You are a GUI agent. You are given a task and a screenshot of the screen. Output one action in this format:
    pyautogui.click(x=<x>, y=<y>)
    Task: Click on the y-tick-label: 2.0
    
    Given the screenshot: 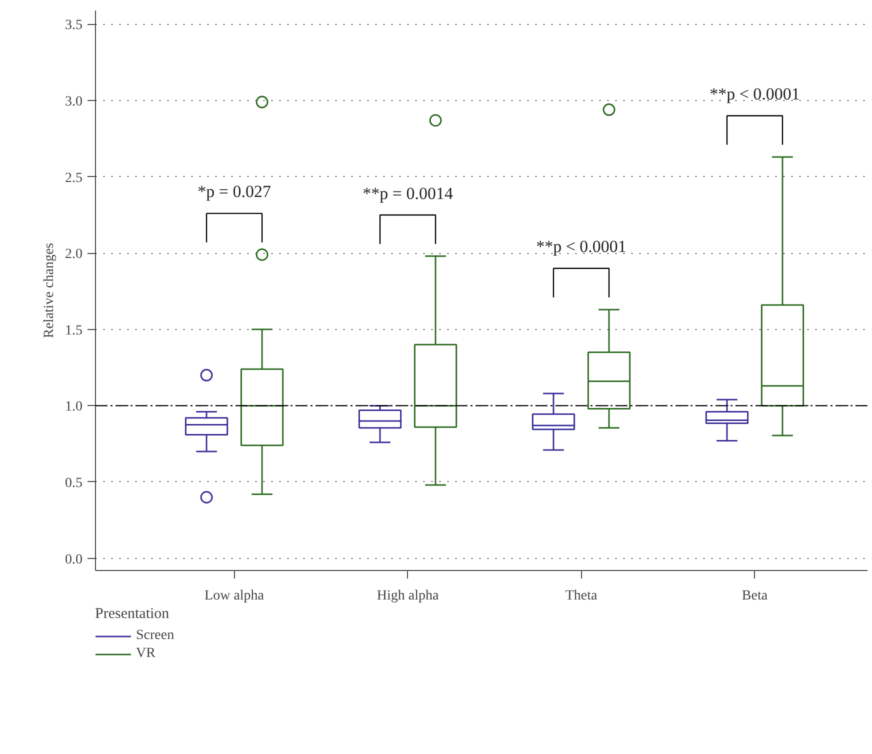 What is the action you would take?
    pyautogui.click(x=73, y=254)
    